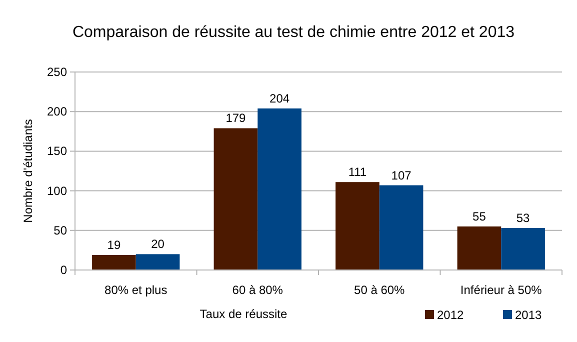 This screenshot has height=342, width=577. What do you see at coordinates (479, 216) in the screenshot?
I see `data-label: 55` at bounding box center [479, 216].